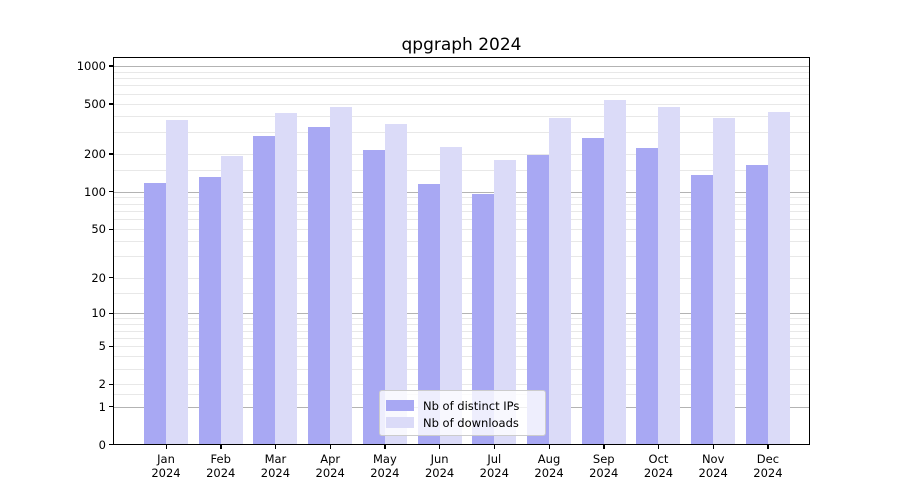 This screenshot has width=900, height=500. What do you see at coordinates (330, 466) in the screenshot?
I see `x-tick-label-apr: Apr 2024` at bounding box center [330, 466].